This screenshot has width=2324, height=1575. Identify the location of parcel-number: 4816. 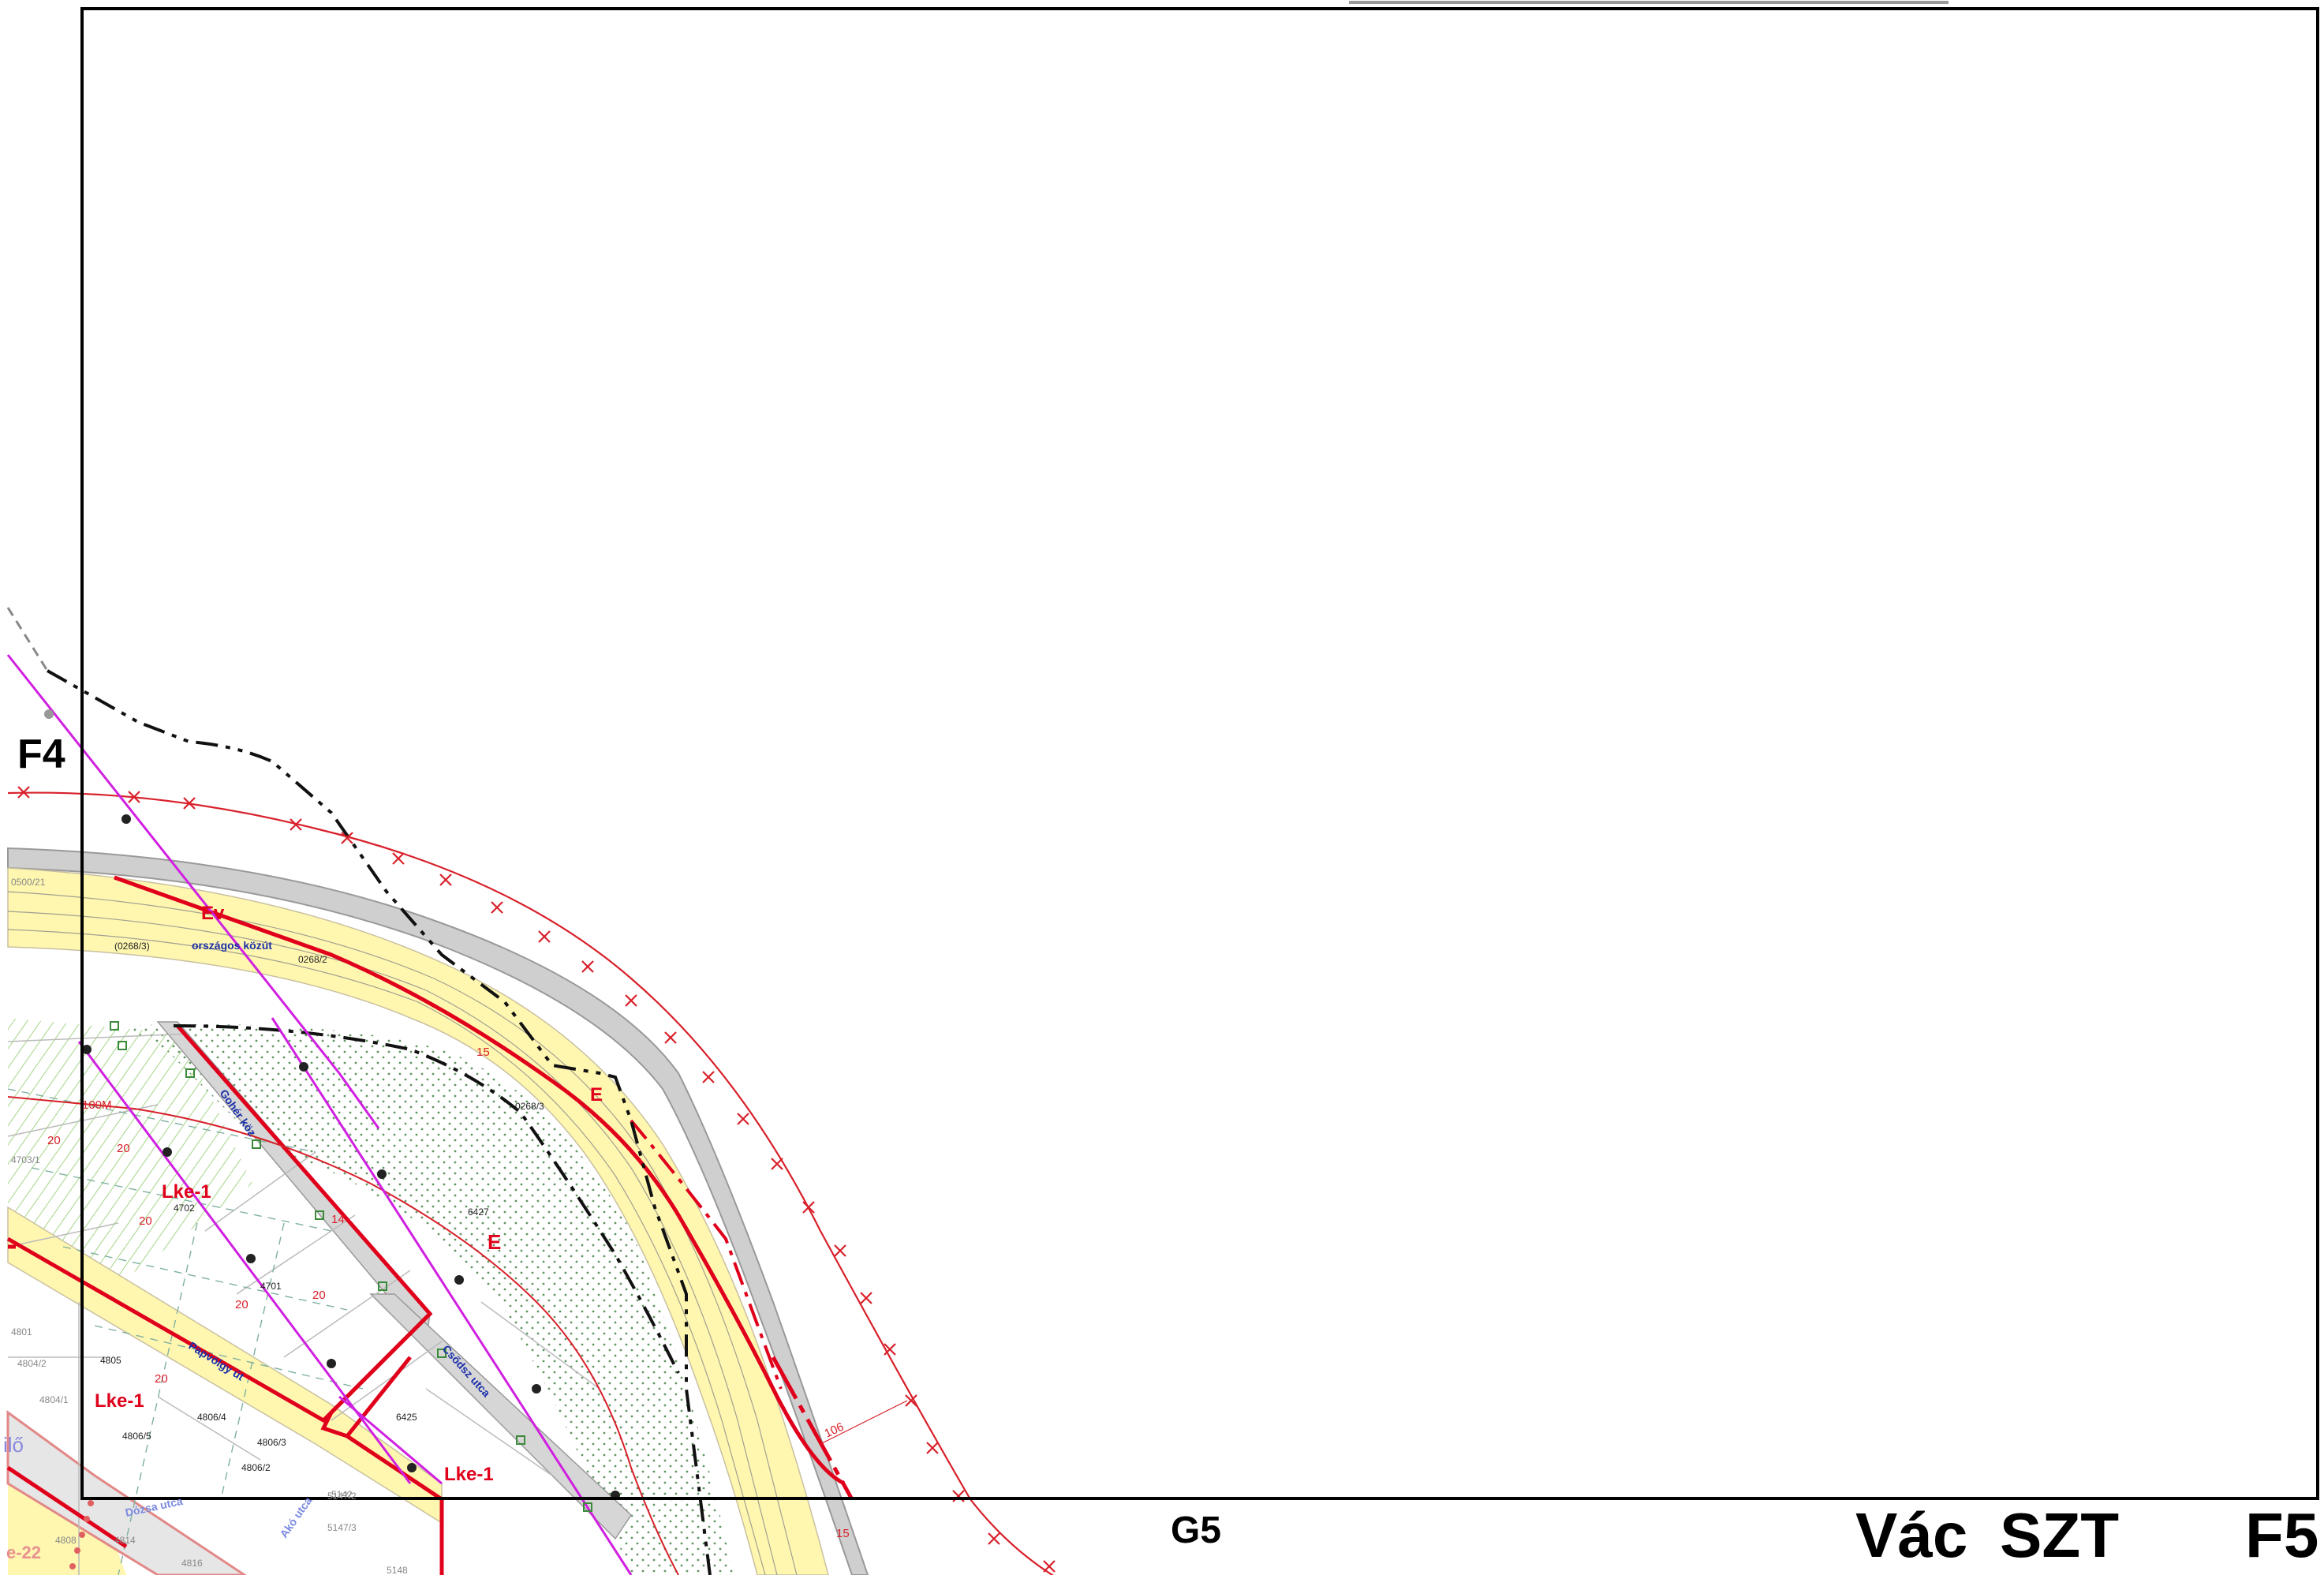
(192, 1563).